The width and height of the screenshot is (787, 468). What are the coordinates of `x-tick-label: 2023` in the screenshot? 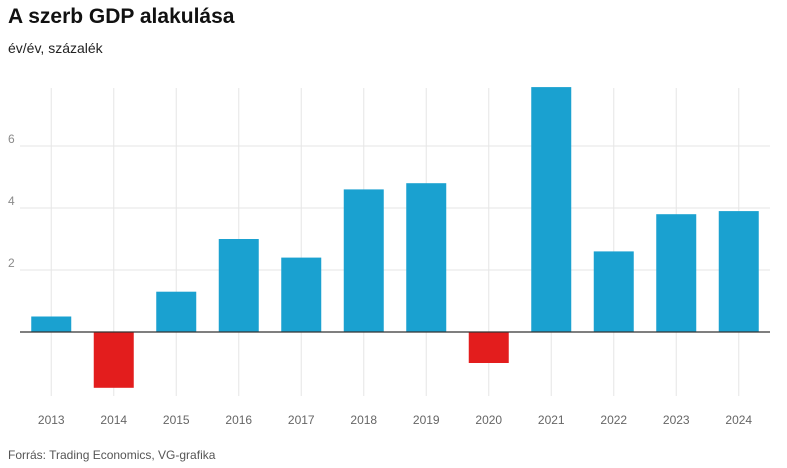 It's located at (676, 420).